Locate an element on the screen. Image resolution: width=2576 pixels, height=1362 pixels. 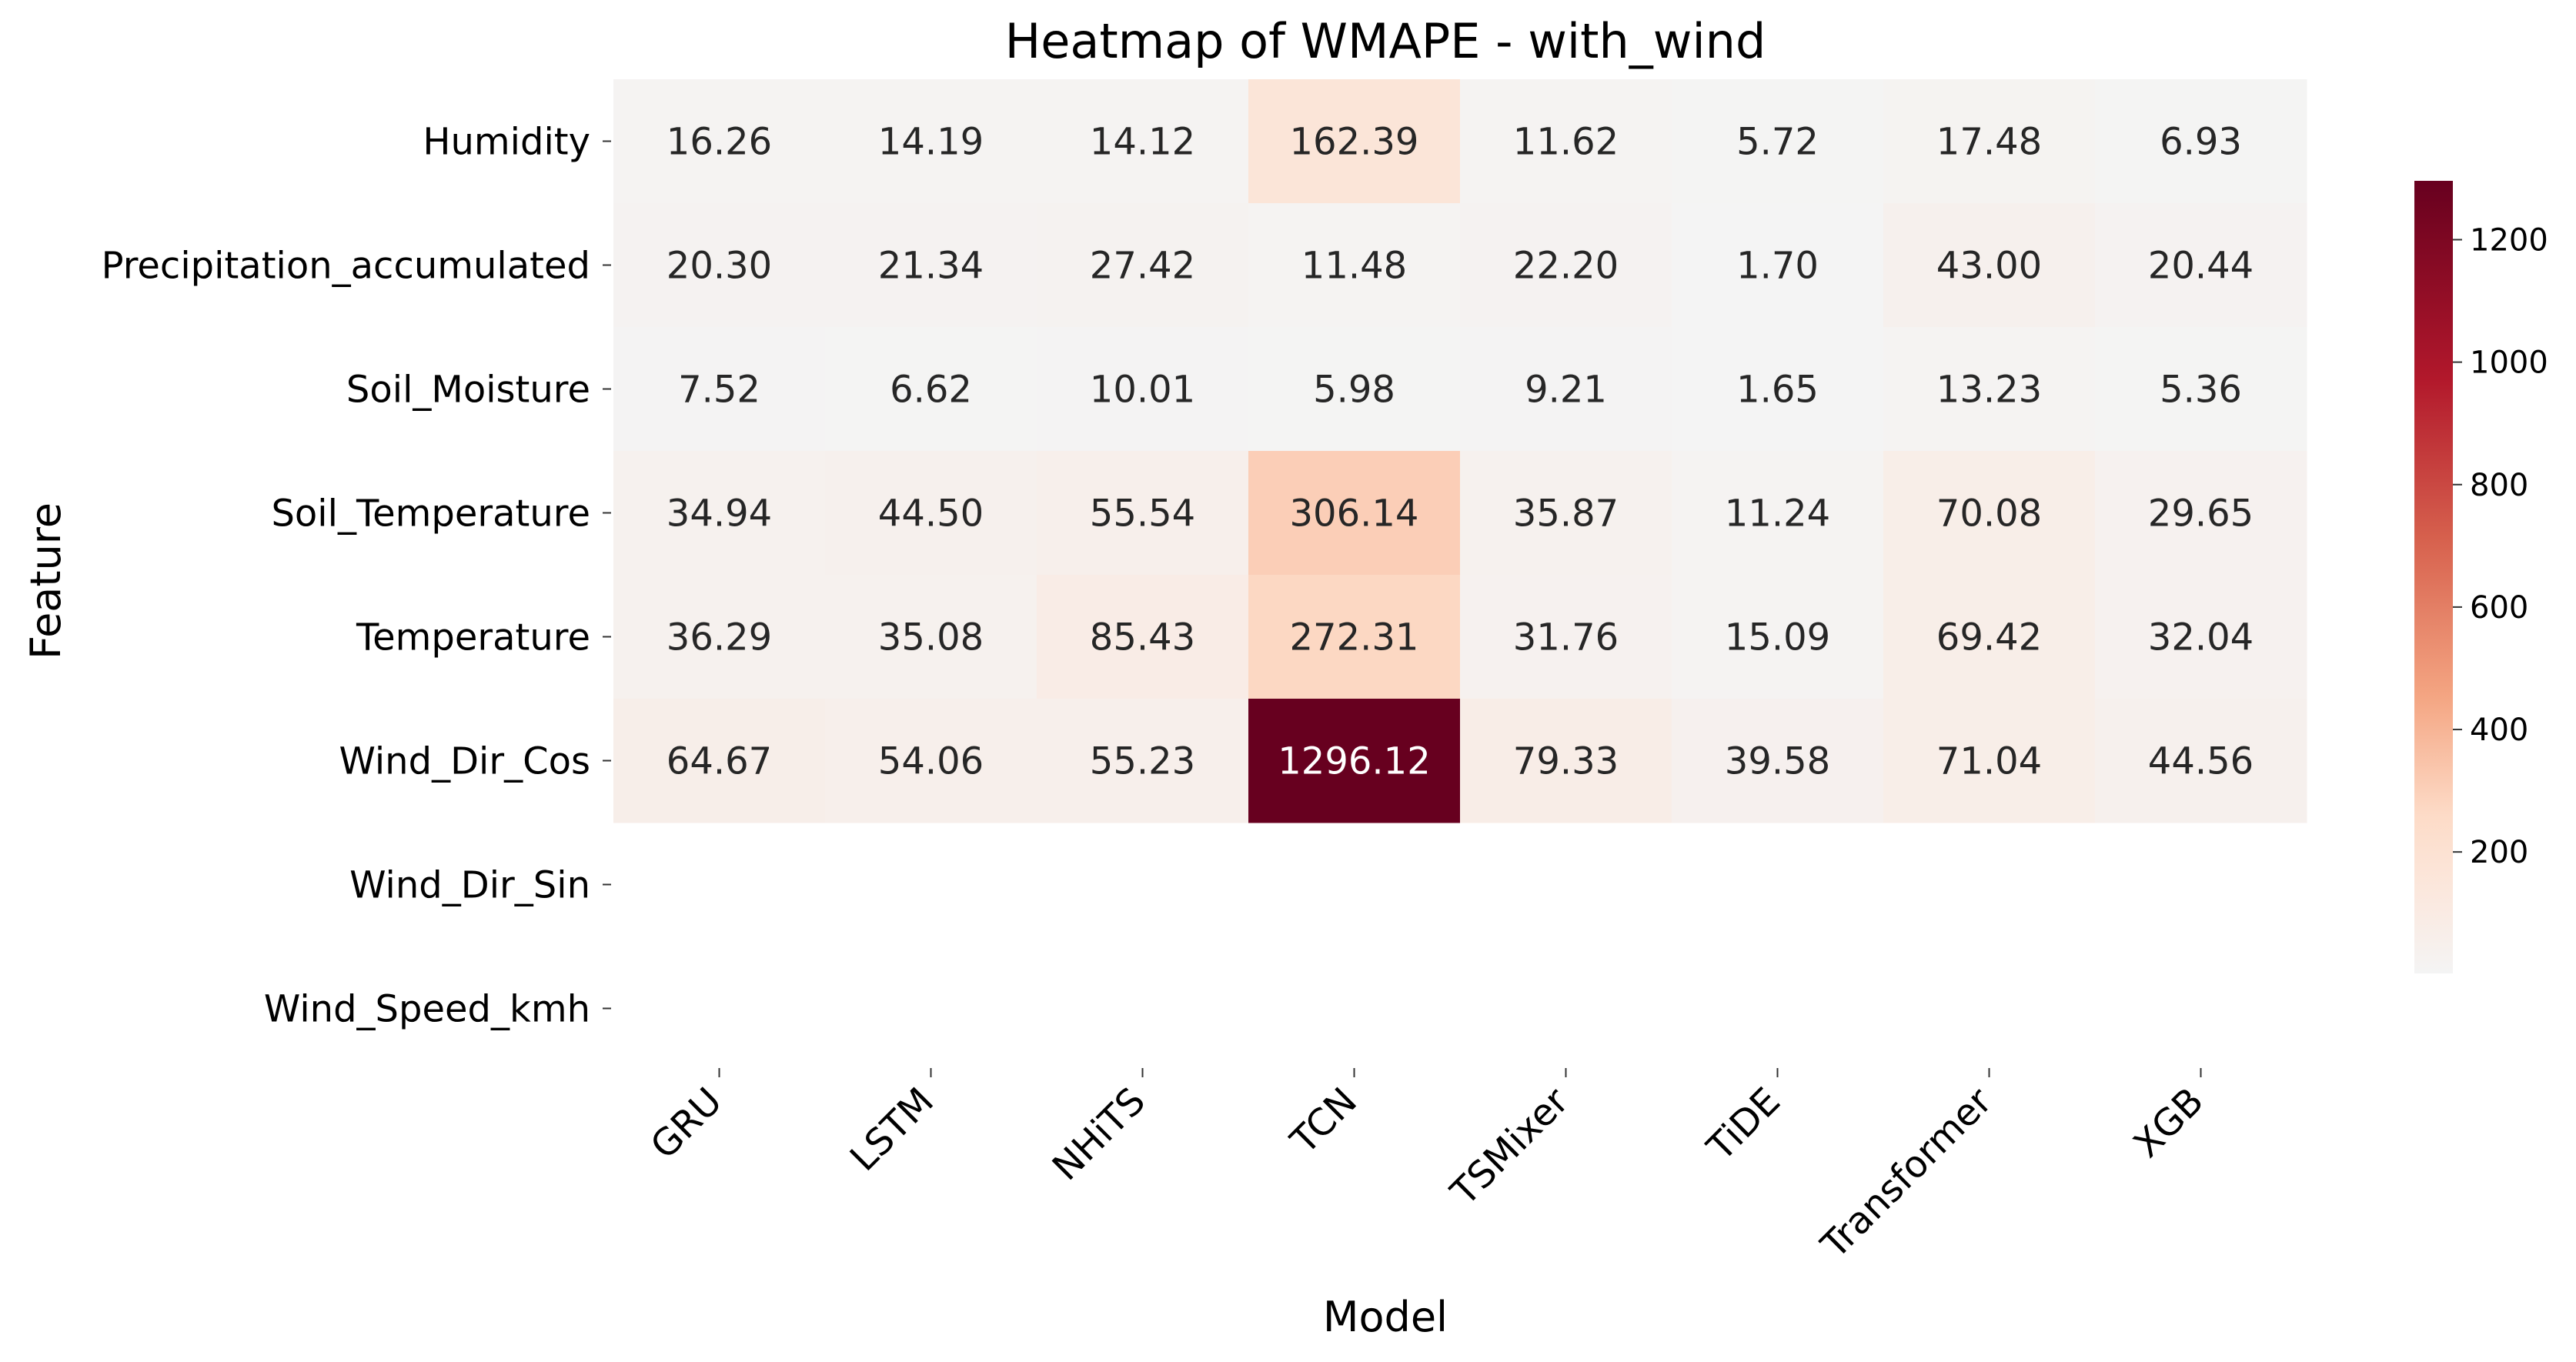
cell-value-label: 44.56 is located at coordinates (2201, 762).